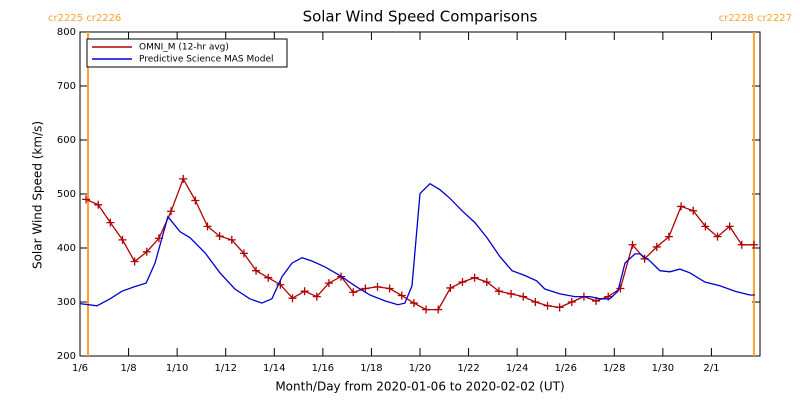  I want to click on x-tick-label: 1/30, so click(663, 368).